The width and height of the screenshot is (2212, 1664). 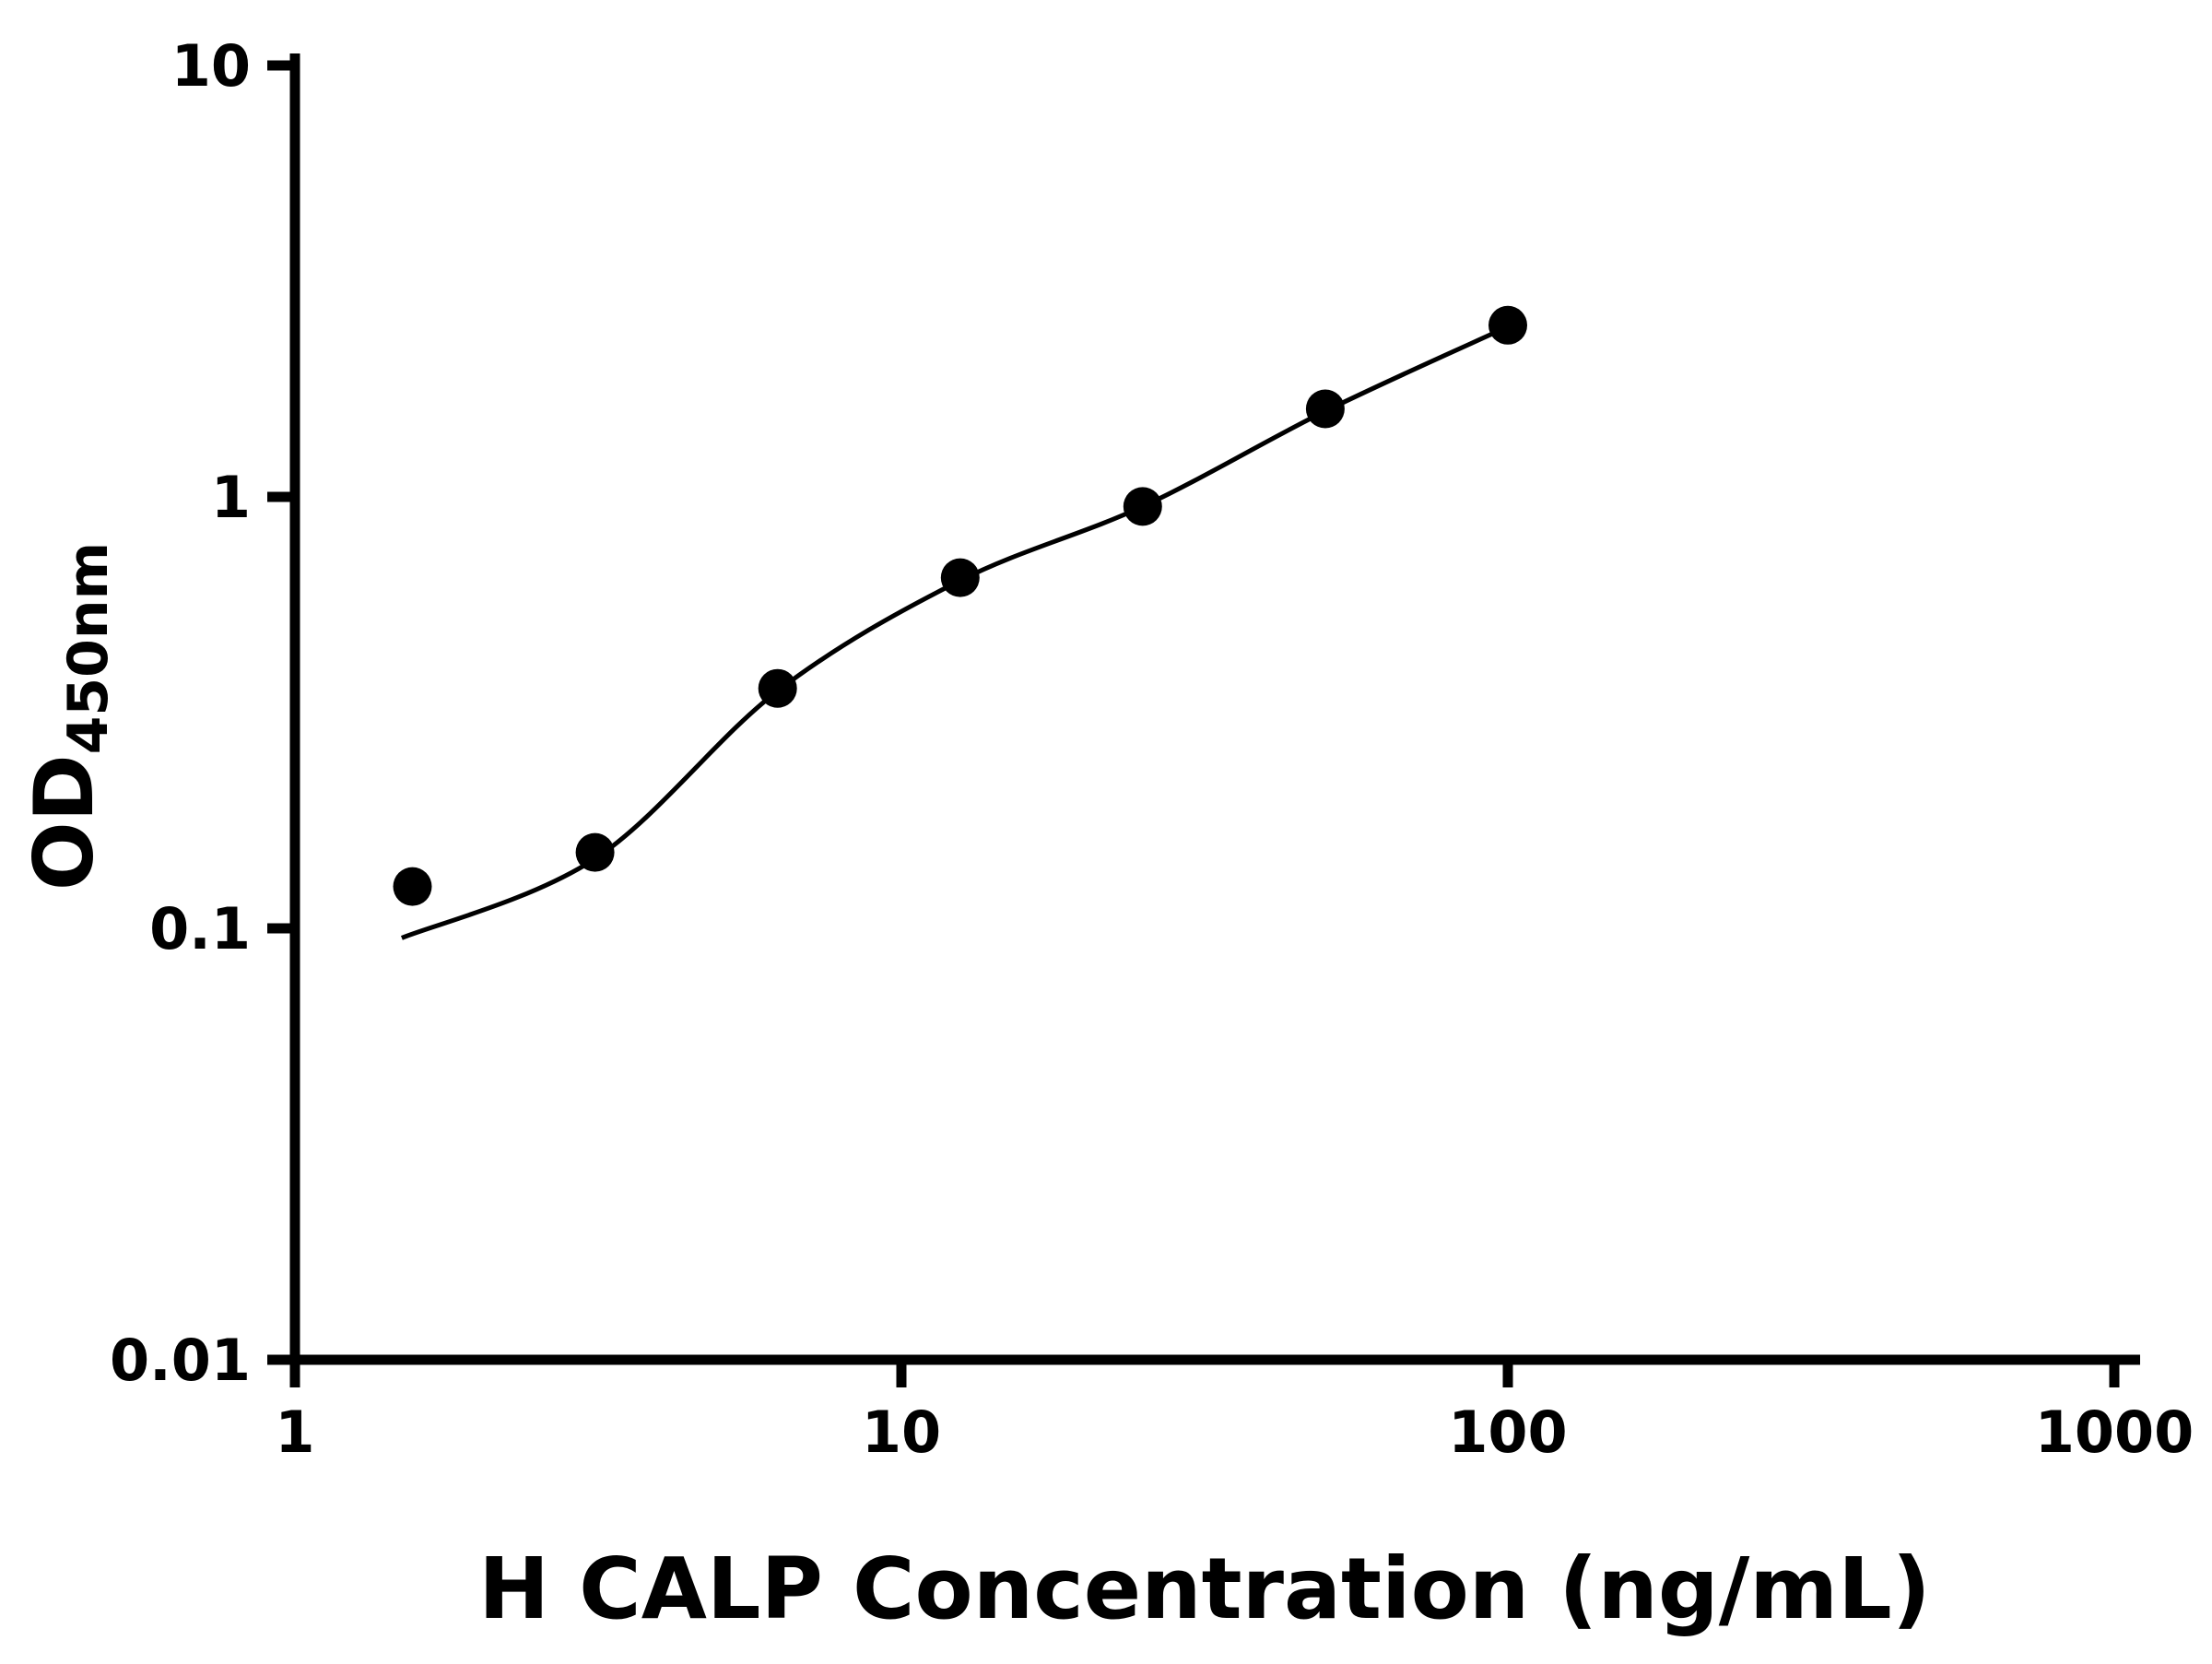 I want to click on x-axis-title: H CALP Concentration (ng/mL), so click(x=1204, y=1589).